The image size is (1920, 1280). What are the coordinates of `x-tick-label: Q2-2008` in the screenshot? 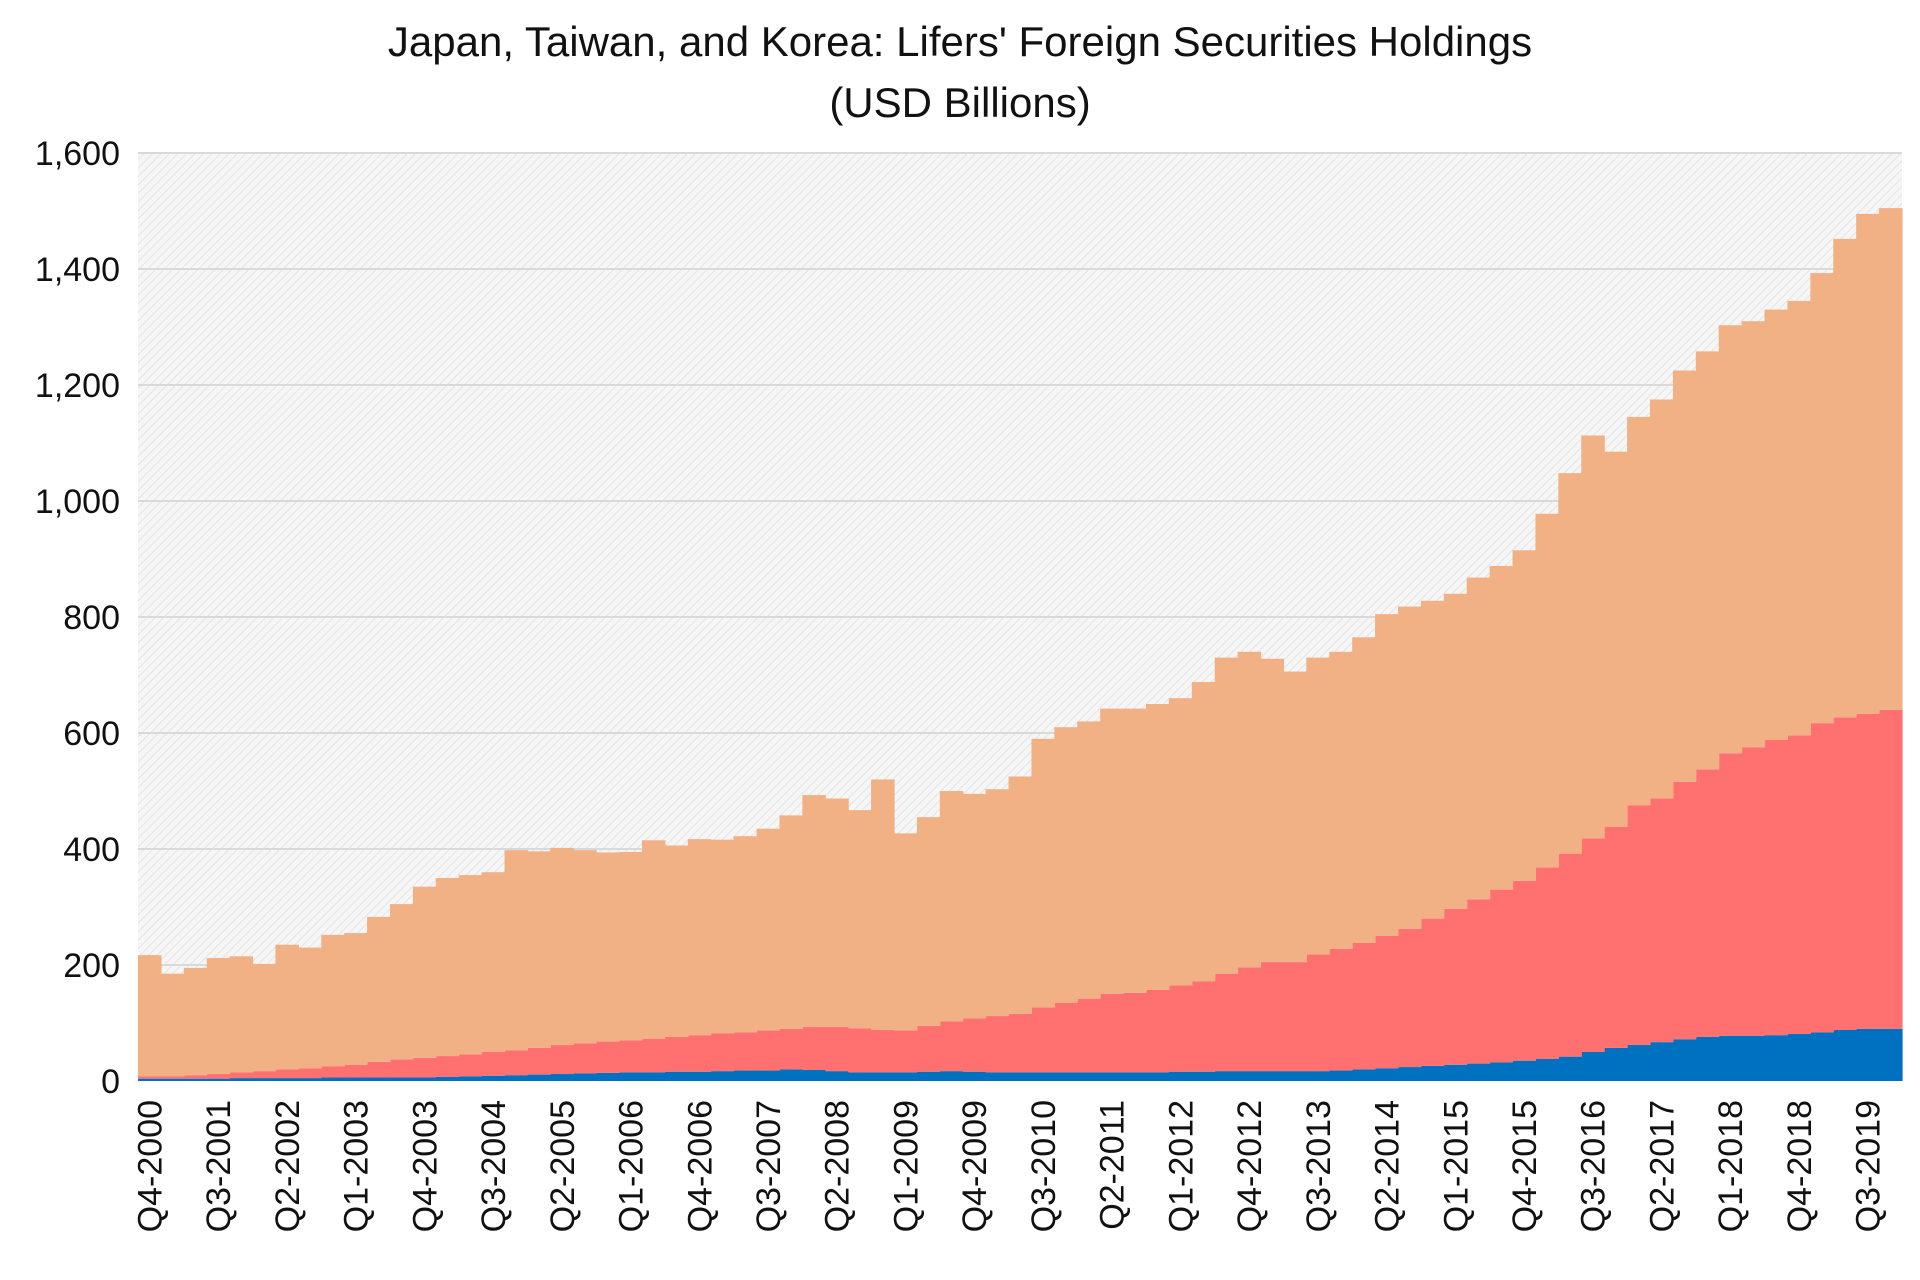 It's located at (838, 1166).